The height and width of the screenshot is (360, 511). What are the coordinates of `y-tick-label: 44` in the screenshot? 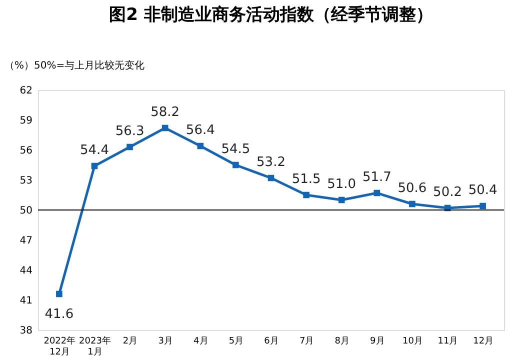 It's located at (26, 271).